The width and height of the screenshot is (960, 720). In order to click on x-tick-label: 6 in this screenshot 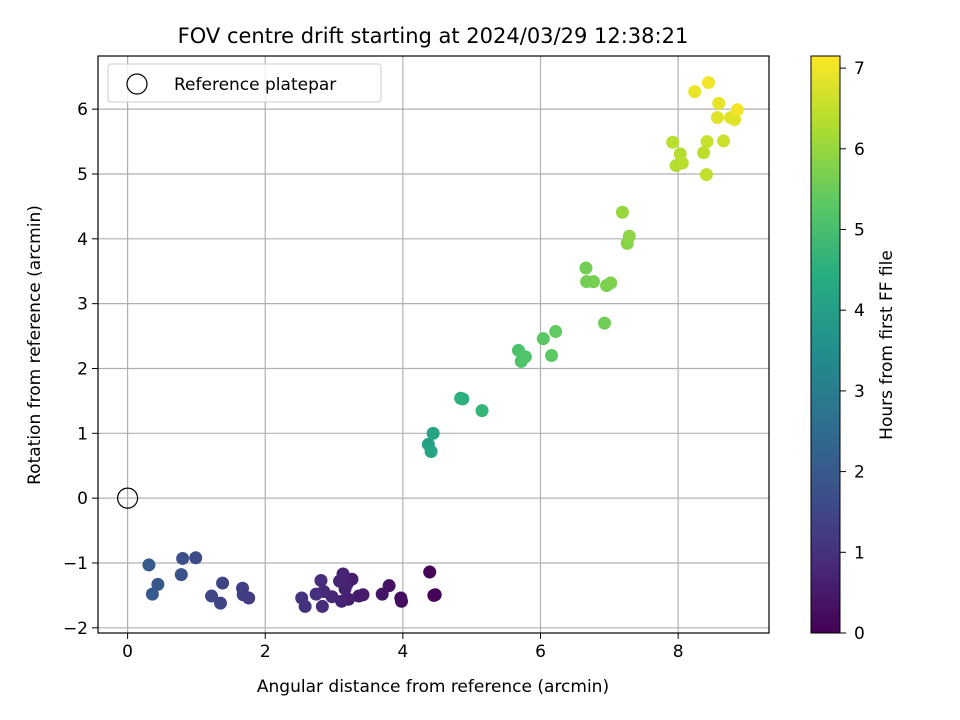, I will do `click(540, 652)`.